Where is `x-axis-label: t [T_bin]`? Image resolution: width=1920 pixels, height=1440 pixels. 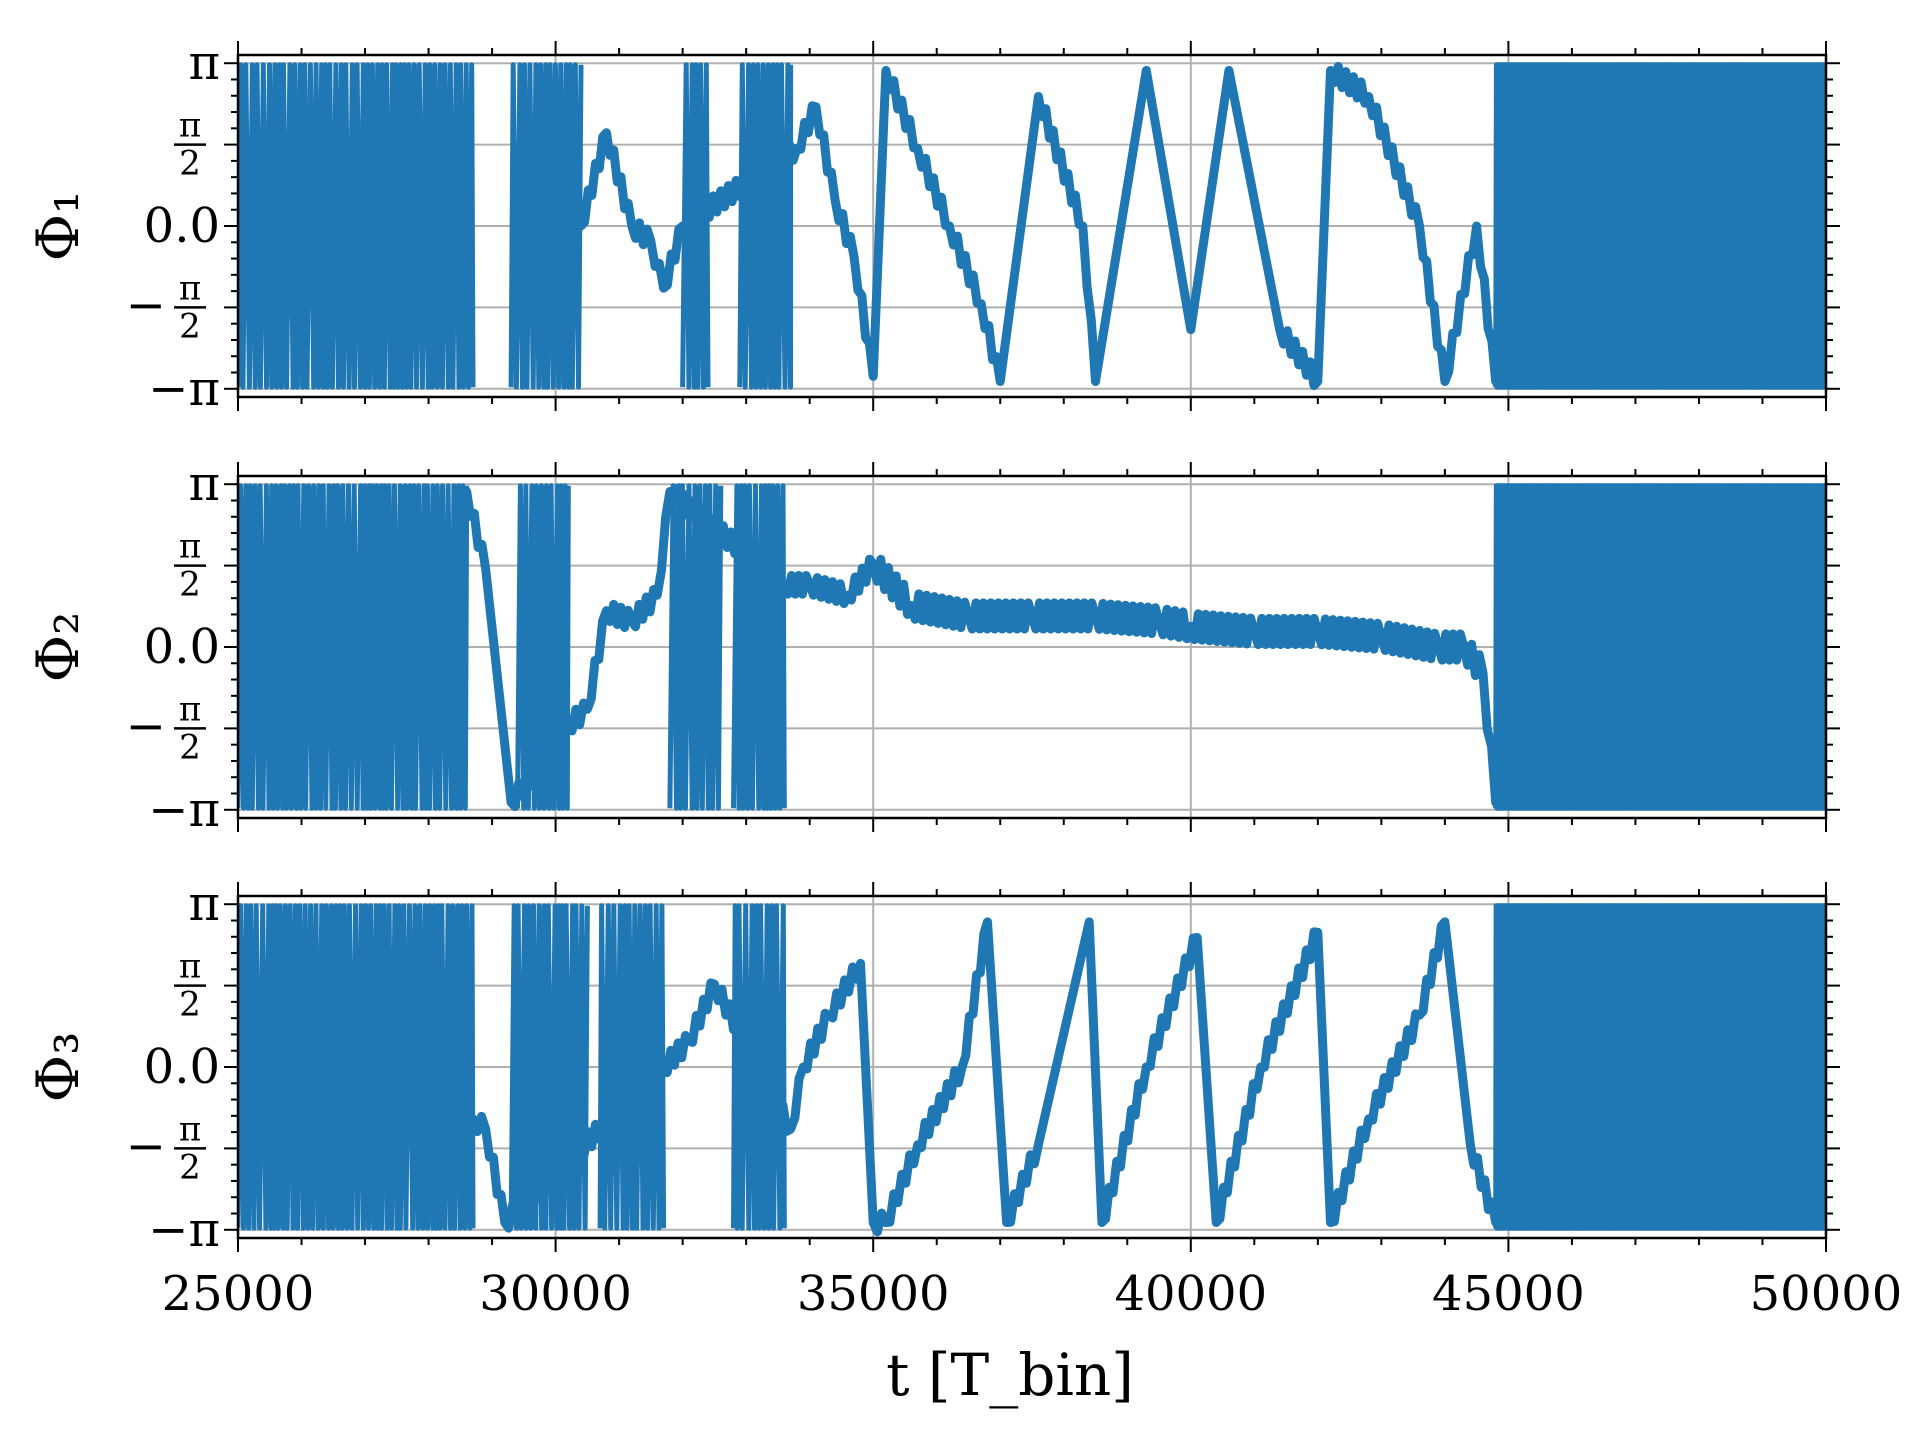
x-axis-label: t [T_bin] is located at coordinates (1010, 1375).